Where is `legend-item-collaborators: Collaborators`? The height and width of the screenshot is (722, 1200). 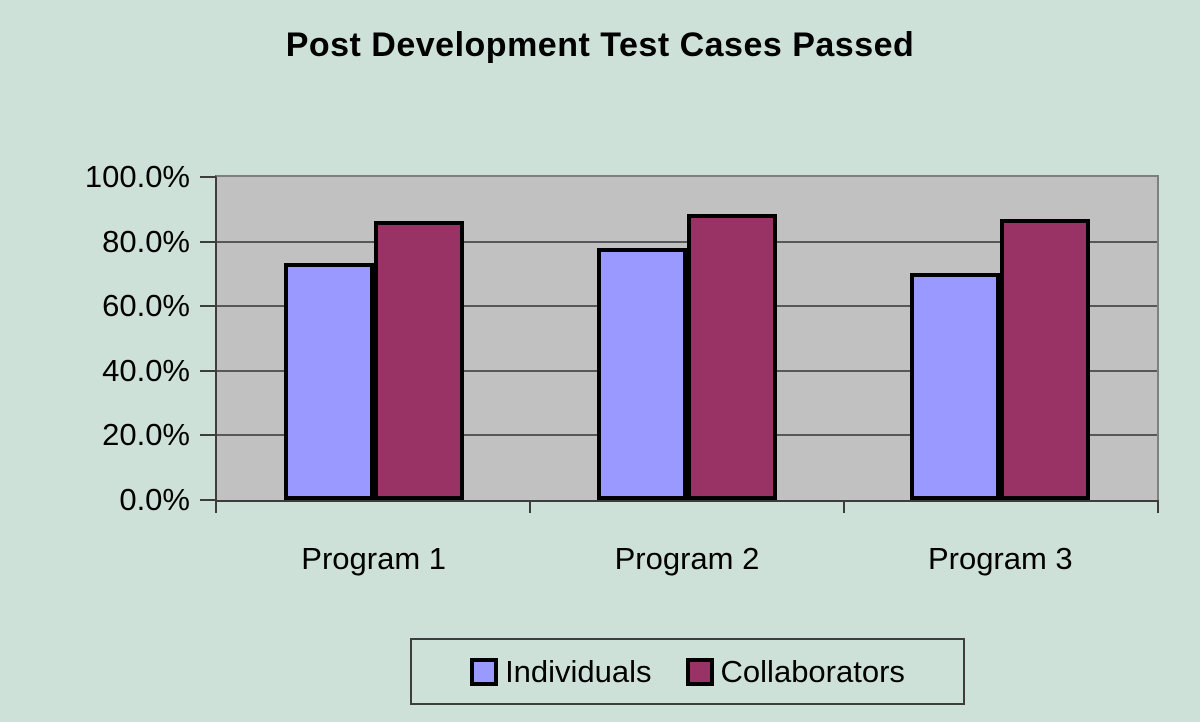
legend-item-collaborators: Collaborators is located at coordinates (795, 671).